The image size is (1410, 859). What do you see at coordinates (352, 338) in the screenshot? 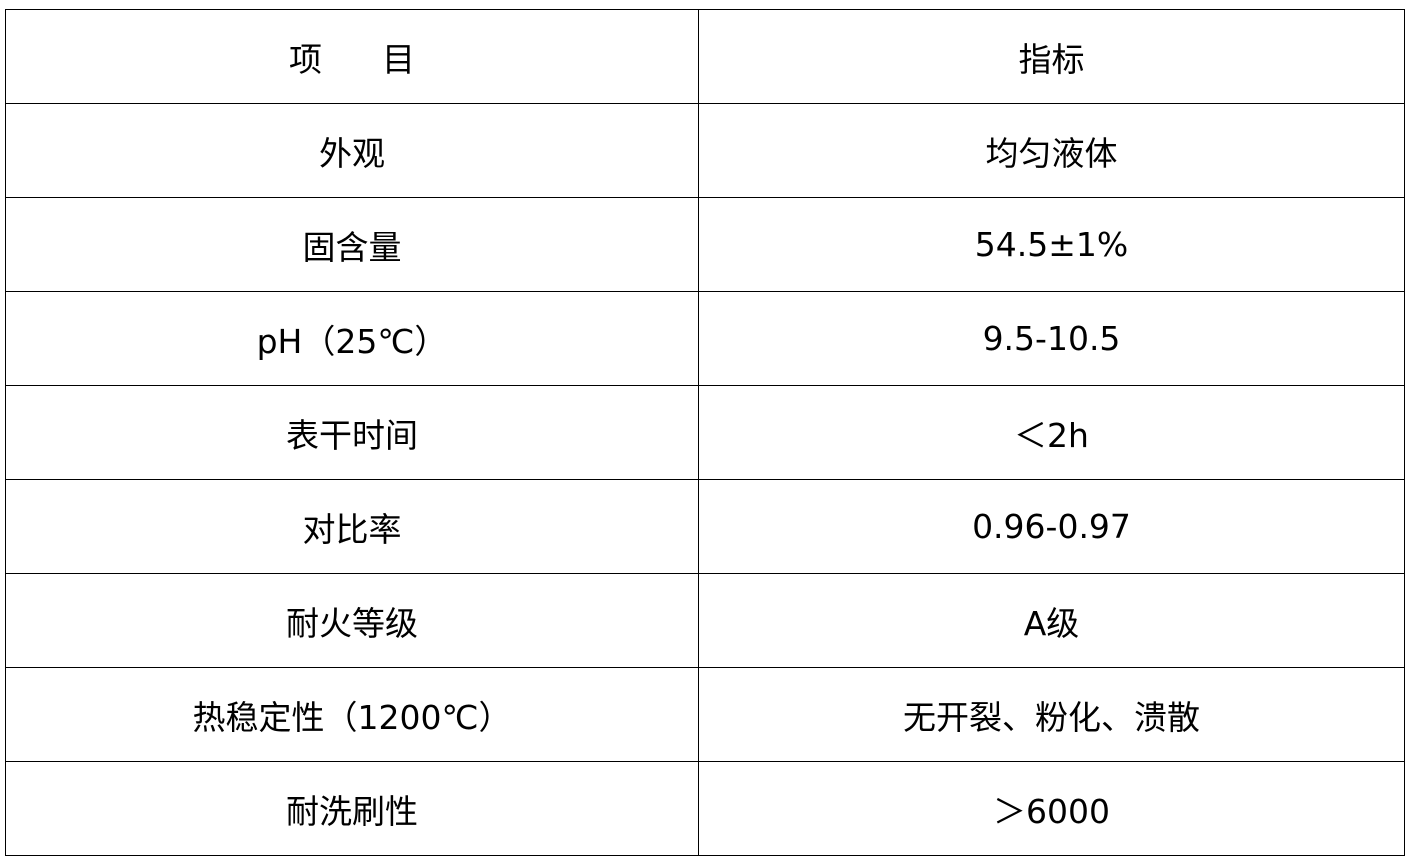
I see `cell-item: pH（25℃）` at bounding box center [352, 338].